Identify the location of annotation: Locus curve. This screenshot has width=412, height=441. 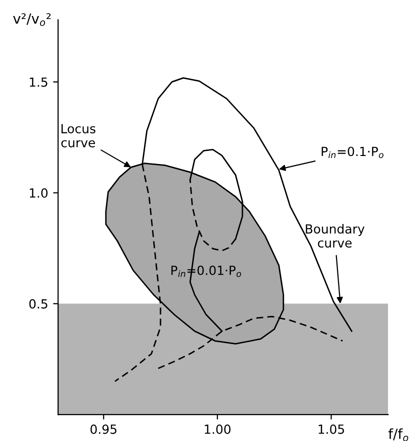
(78, 136).